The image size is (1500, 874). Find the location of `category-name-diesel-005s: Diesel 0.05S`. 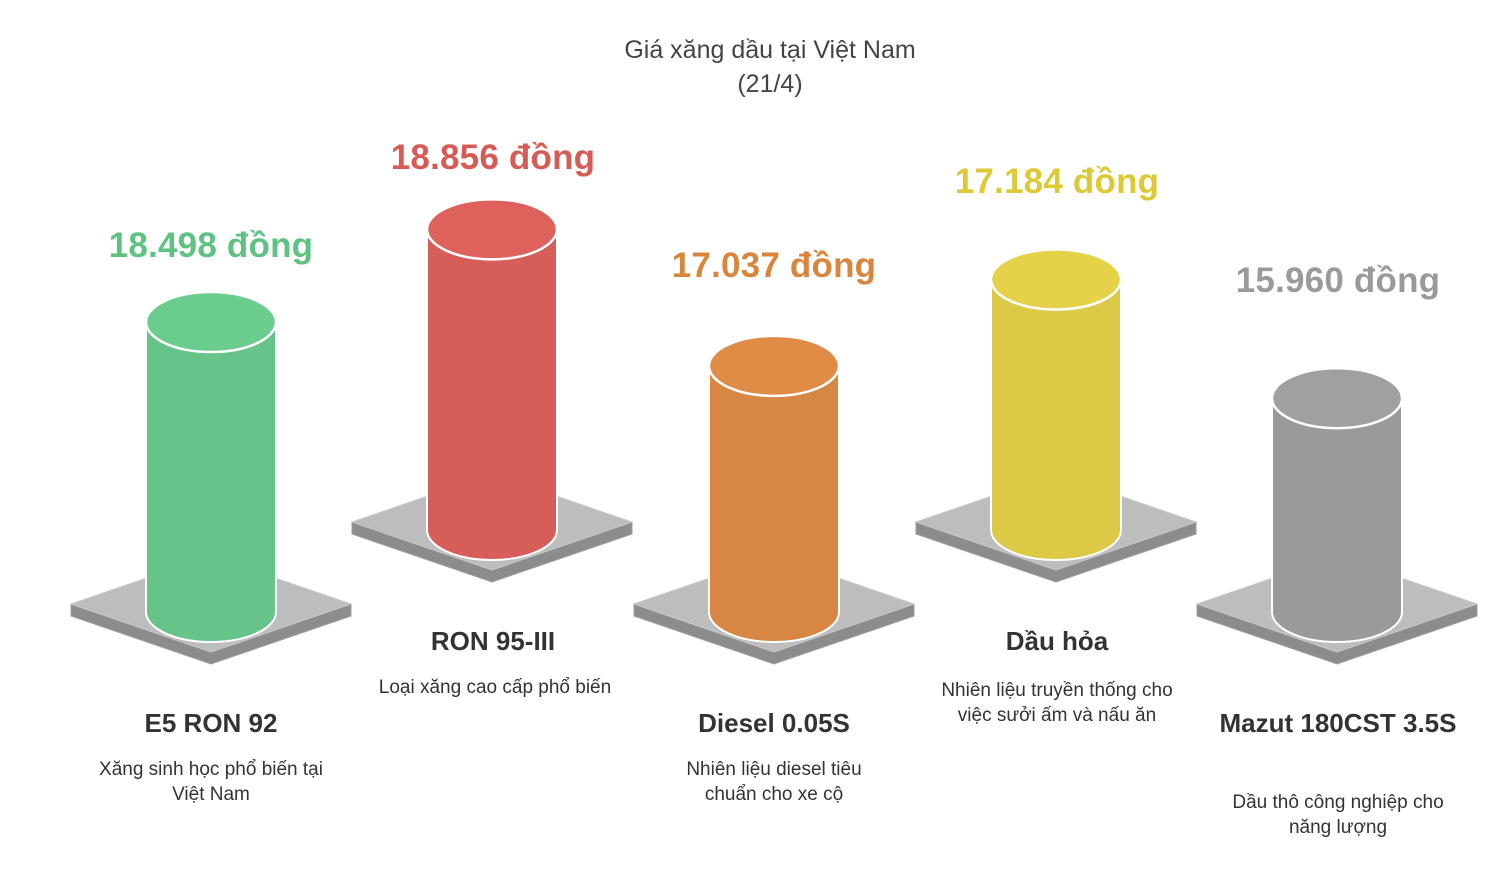

category-name-diesel-005s: Diesel 0.05S is located at coordinates (774, 723).